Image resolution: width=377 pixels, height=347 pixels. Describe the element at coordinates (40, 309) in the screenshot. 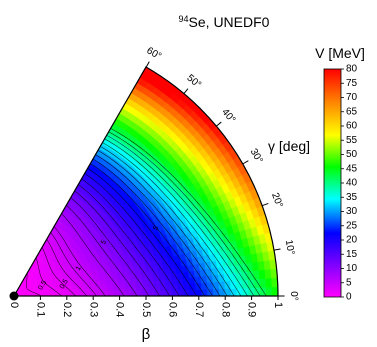

I see `beta-tick-label: 0.1` at that location.